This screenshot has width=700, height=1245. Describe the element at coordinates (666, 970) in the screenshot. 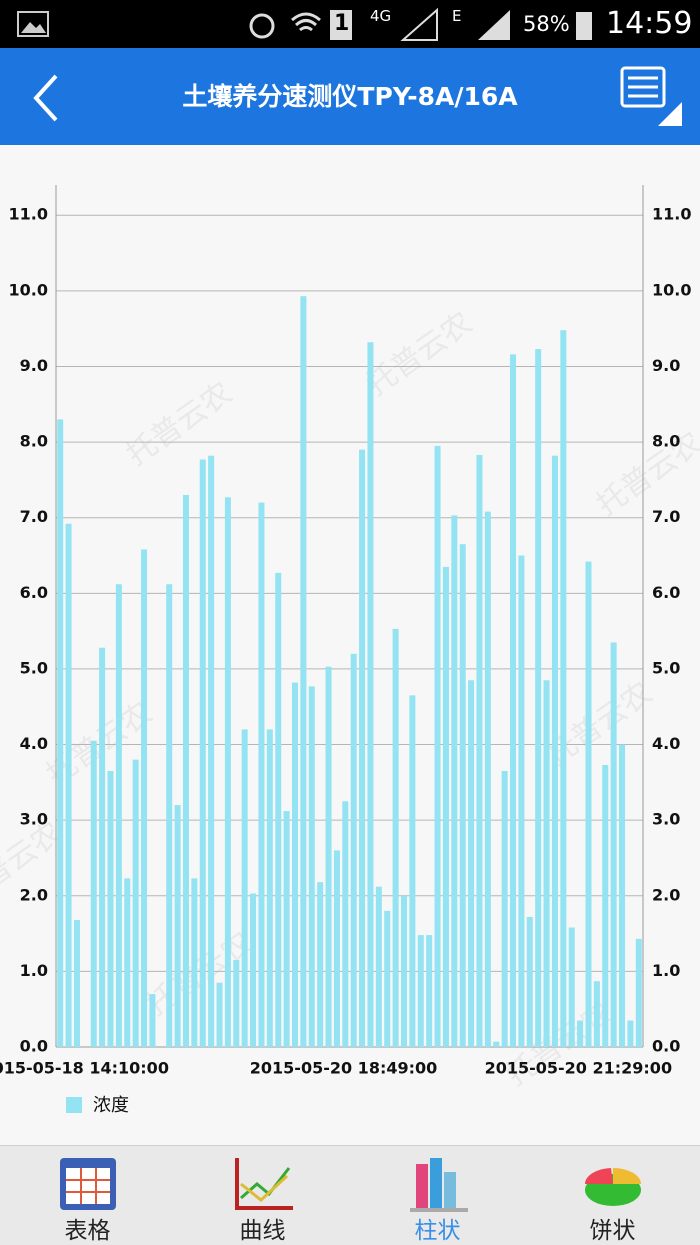

I see `y2-tick-label: 1.0` at that location.